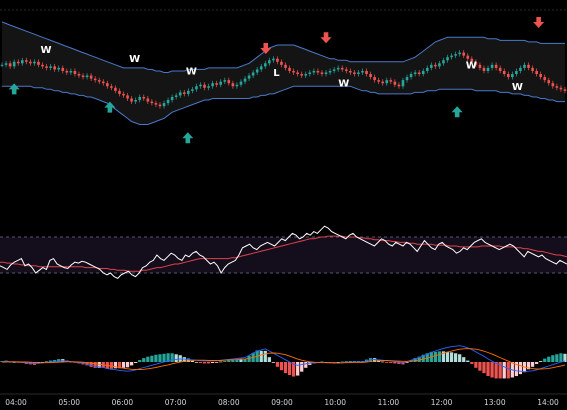  Describe the element at coordinates (335, 402) in the screenshot. I see `time-tick-label: 10:00` at that location.